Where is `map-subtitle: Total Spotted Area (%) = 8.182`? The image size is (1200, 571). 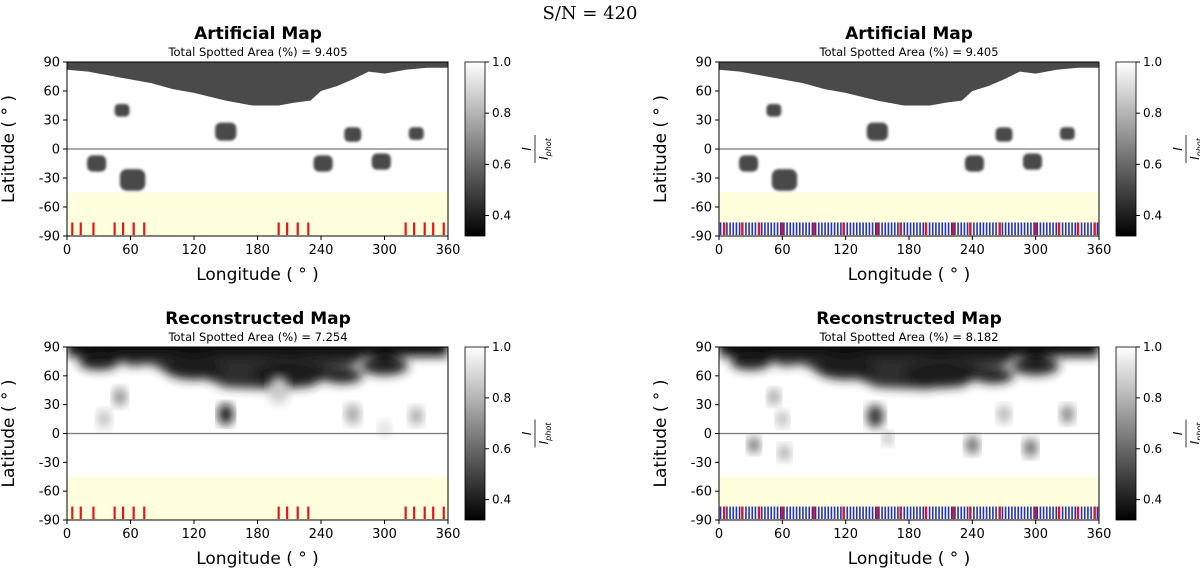
map-subtitle: Total Spotted Area (%) = 8.182 is located at coordinates (908, 337).